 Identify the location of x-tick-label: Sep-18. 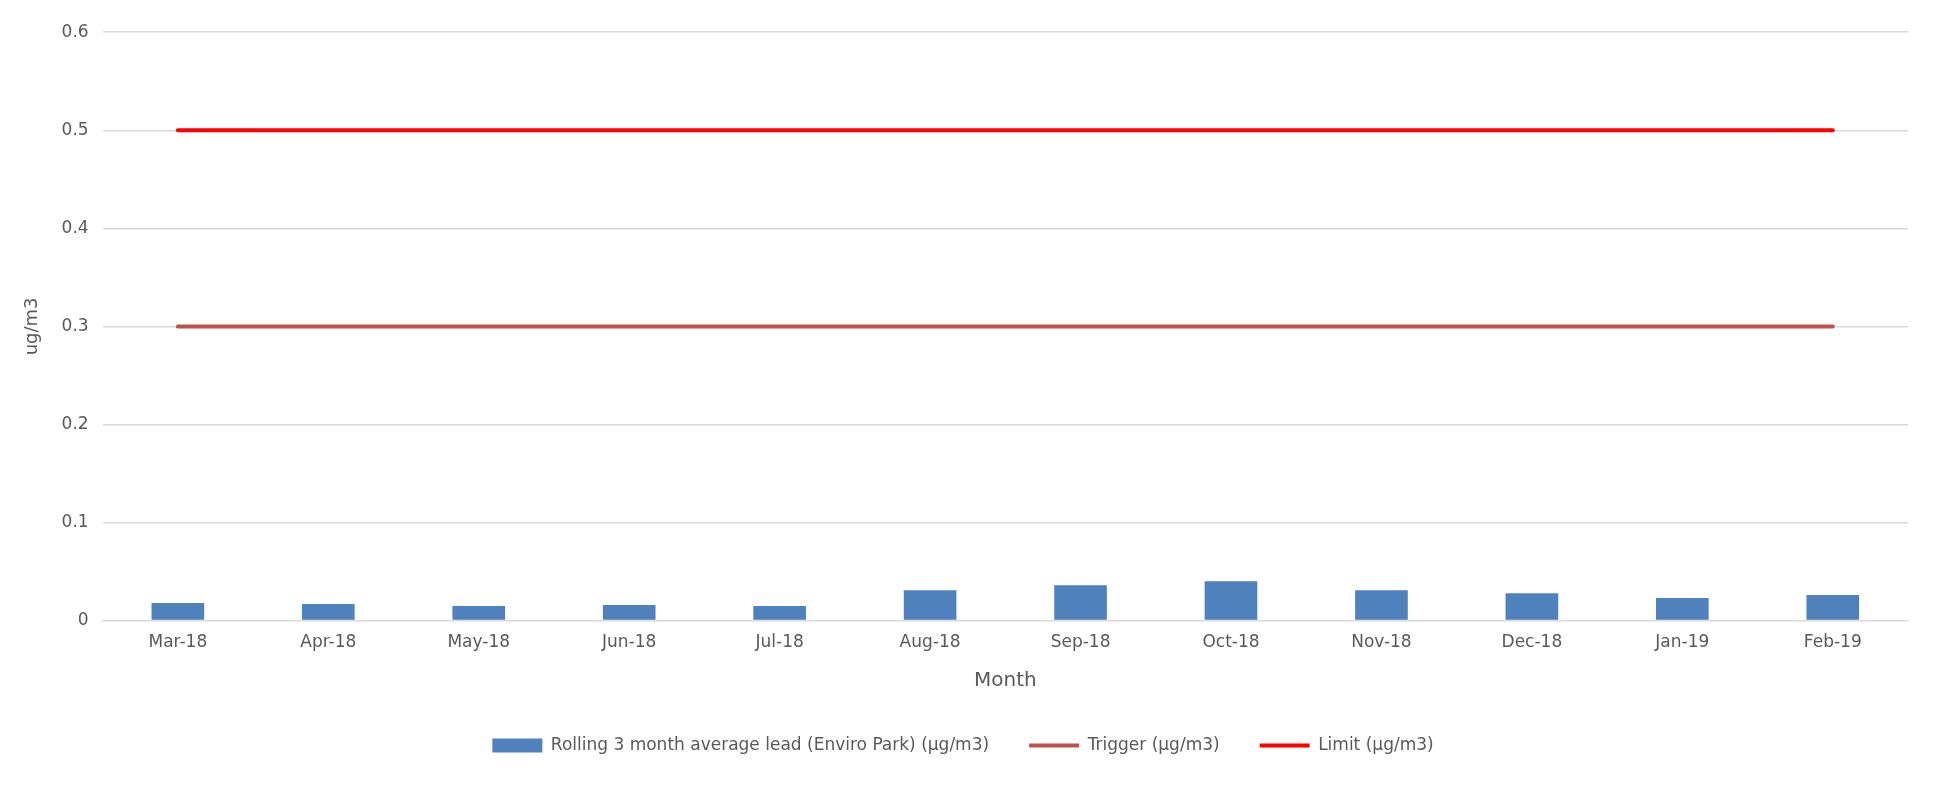
(1080, 641).